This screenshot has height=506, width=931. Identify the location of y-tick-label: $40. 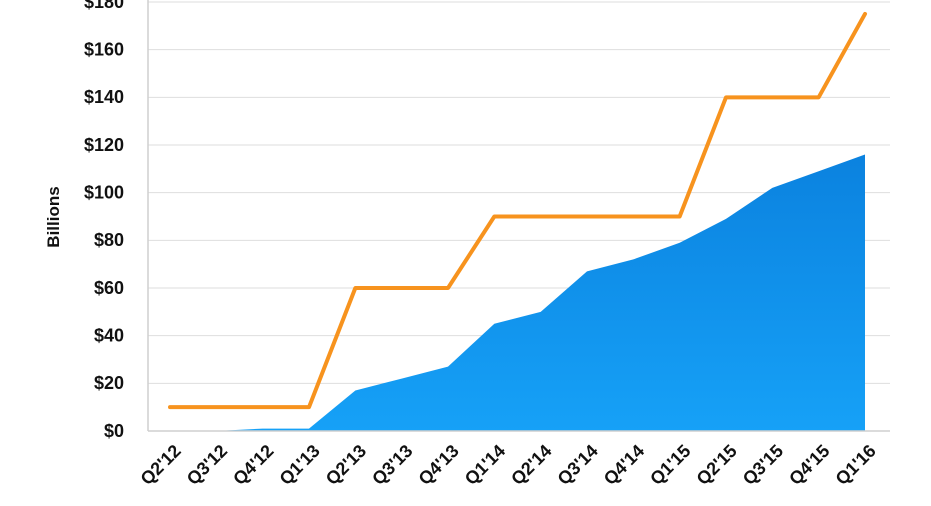
(109, 335).